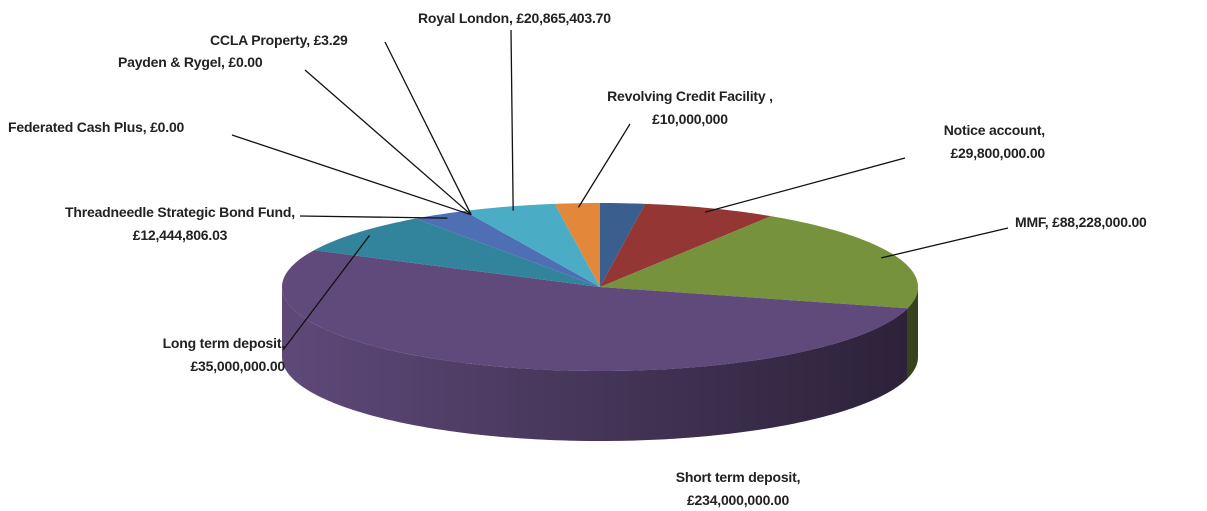 Image resolution: width=1207 pixels, height=511 pixels. What do you see at coordinates (463, 18) in the screenshot?
I see `label-category: Royal London` at bounding box center [463, 18].